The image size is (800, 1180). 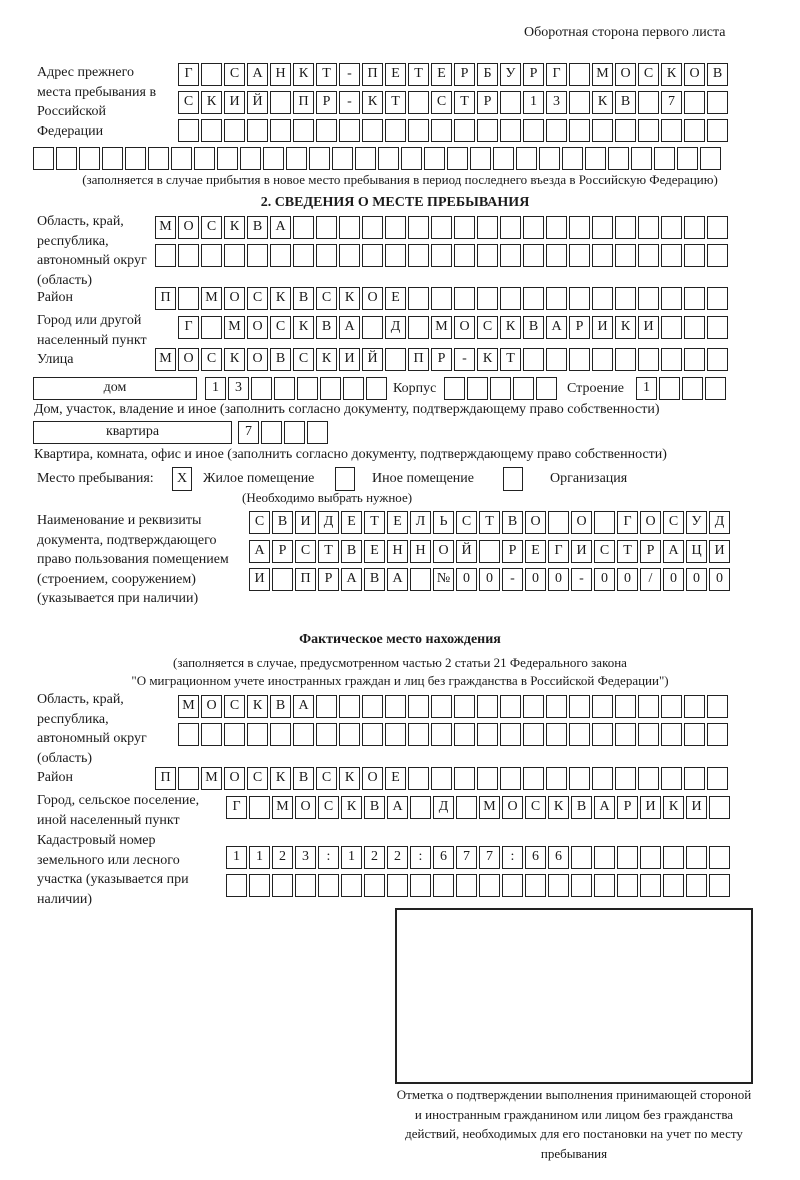 I want to click on char-cell: Е, so click(x=397, y=522).